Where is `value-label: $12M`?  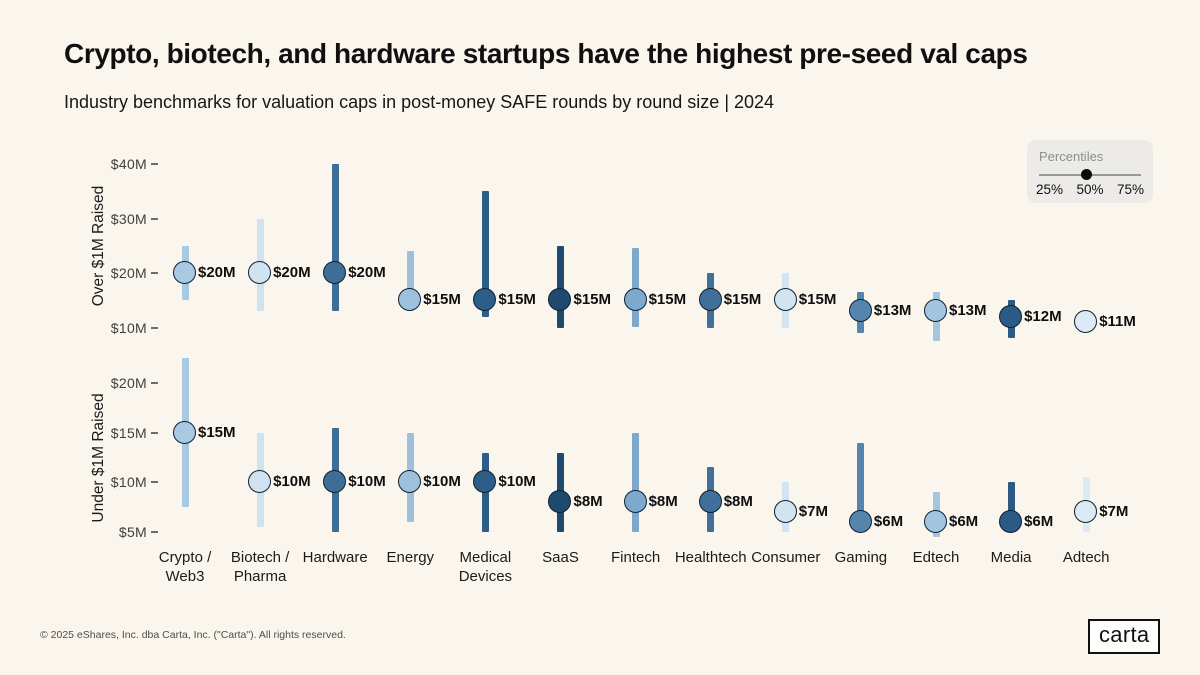
value-label: $12M is located at coordinates (1043, 316).